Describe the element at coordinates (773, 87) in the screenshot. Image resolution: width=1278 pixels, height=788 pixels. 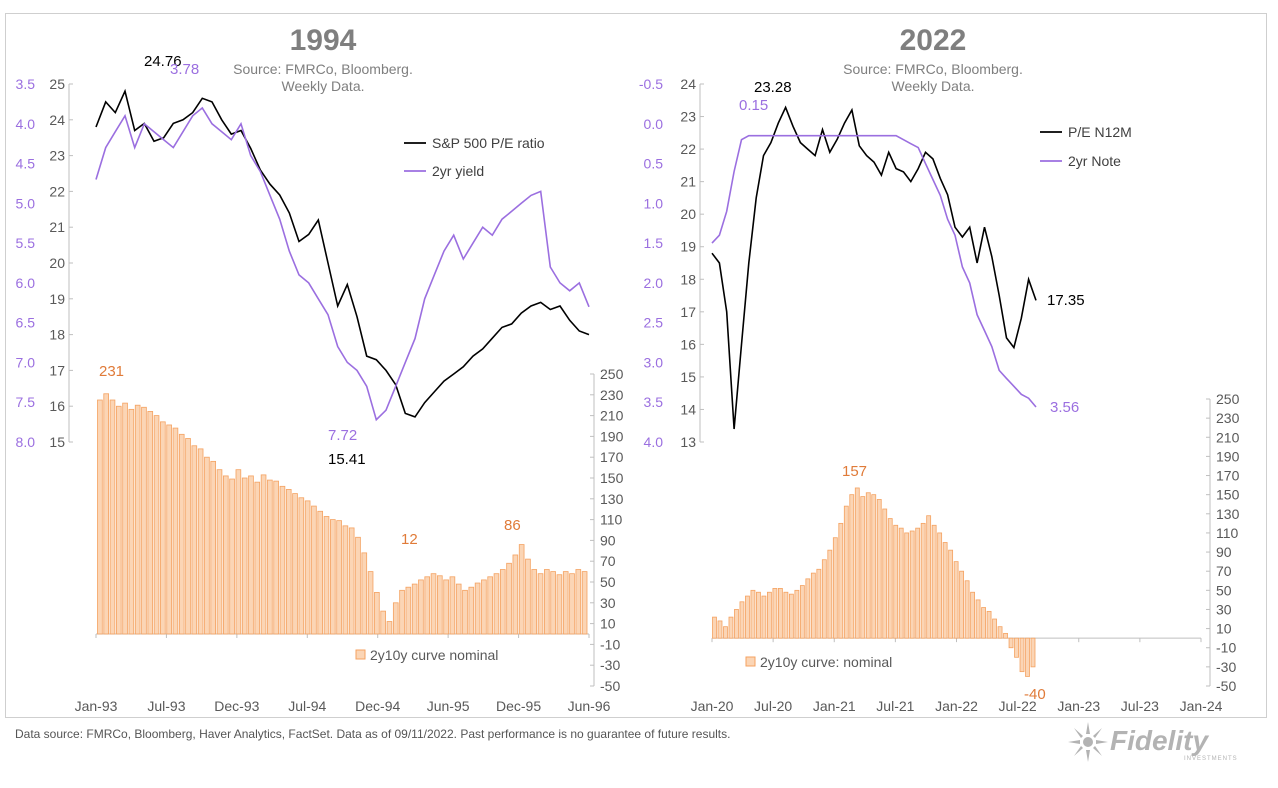
I see `data-label-pe: 23.28` at that location.